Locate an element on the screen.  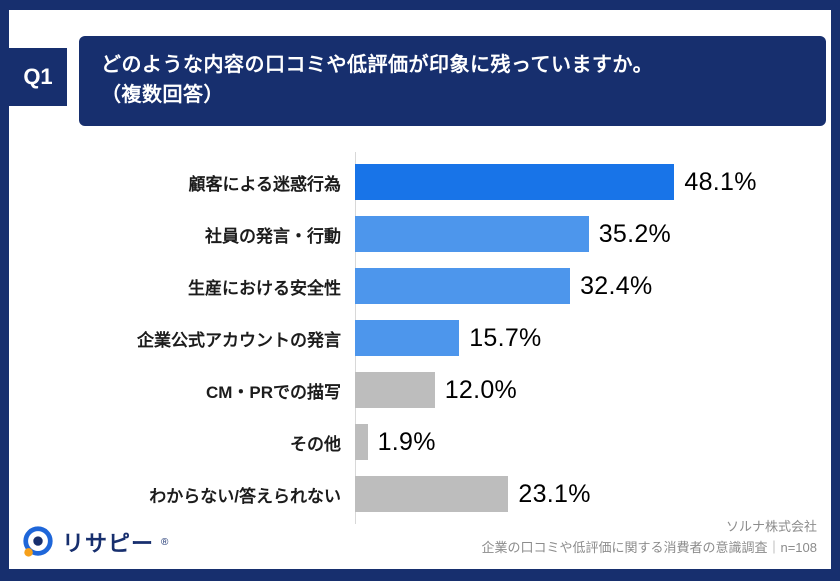
question-title-line2: （複数回答） is located at coordinates (162, 95).